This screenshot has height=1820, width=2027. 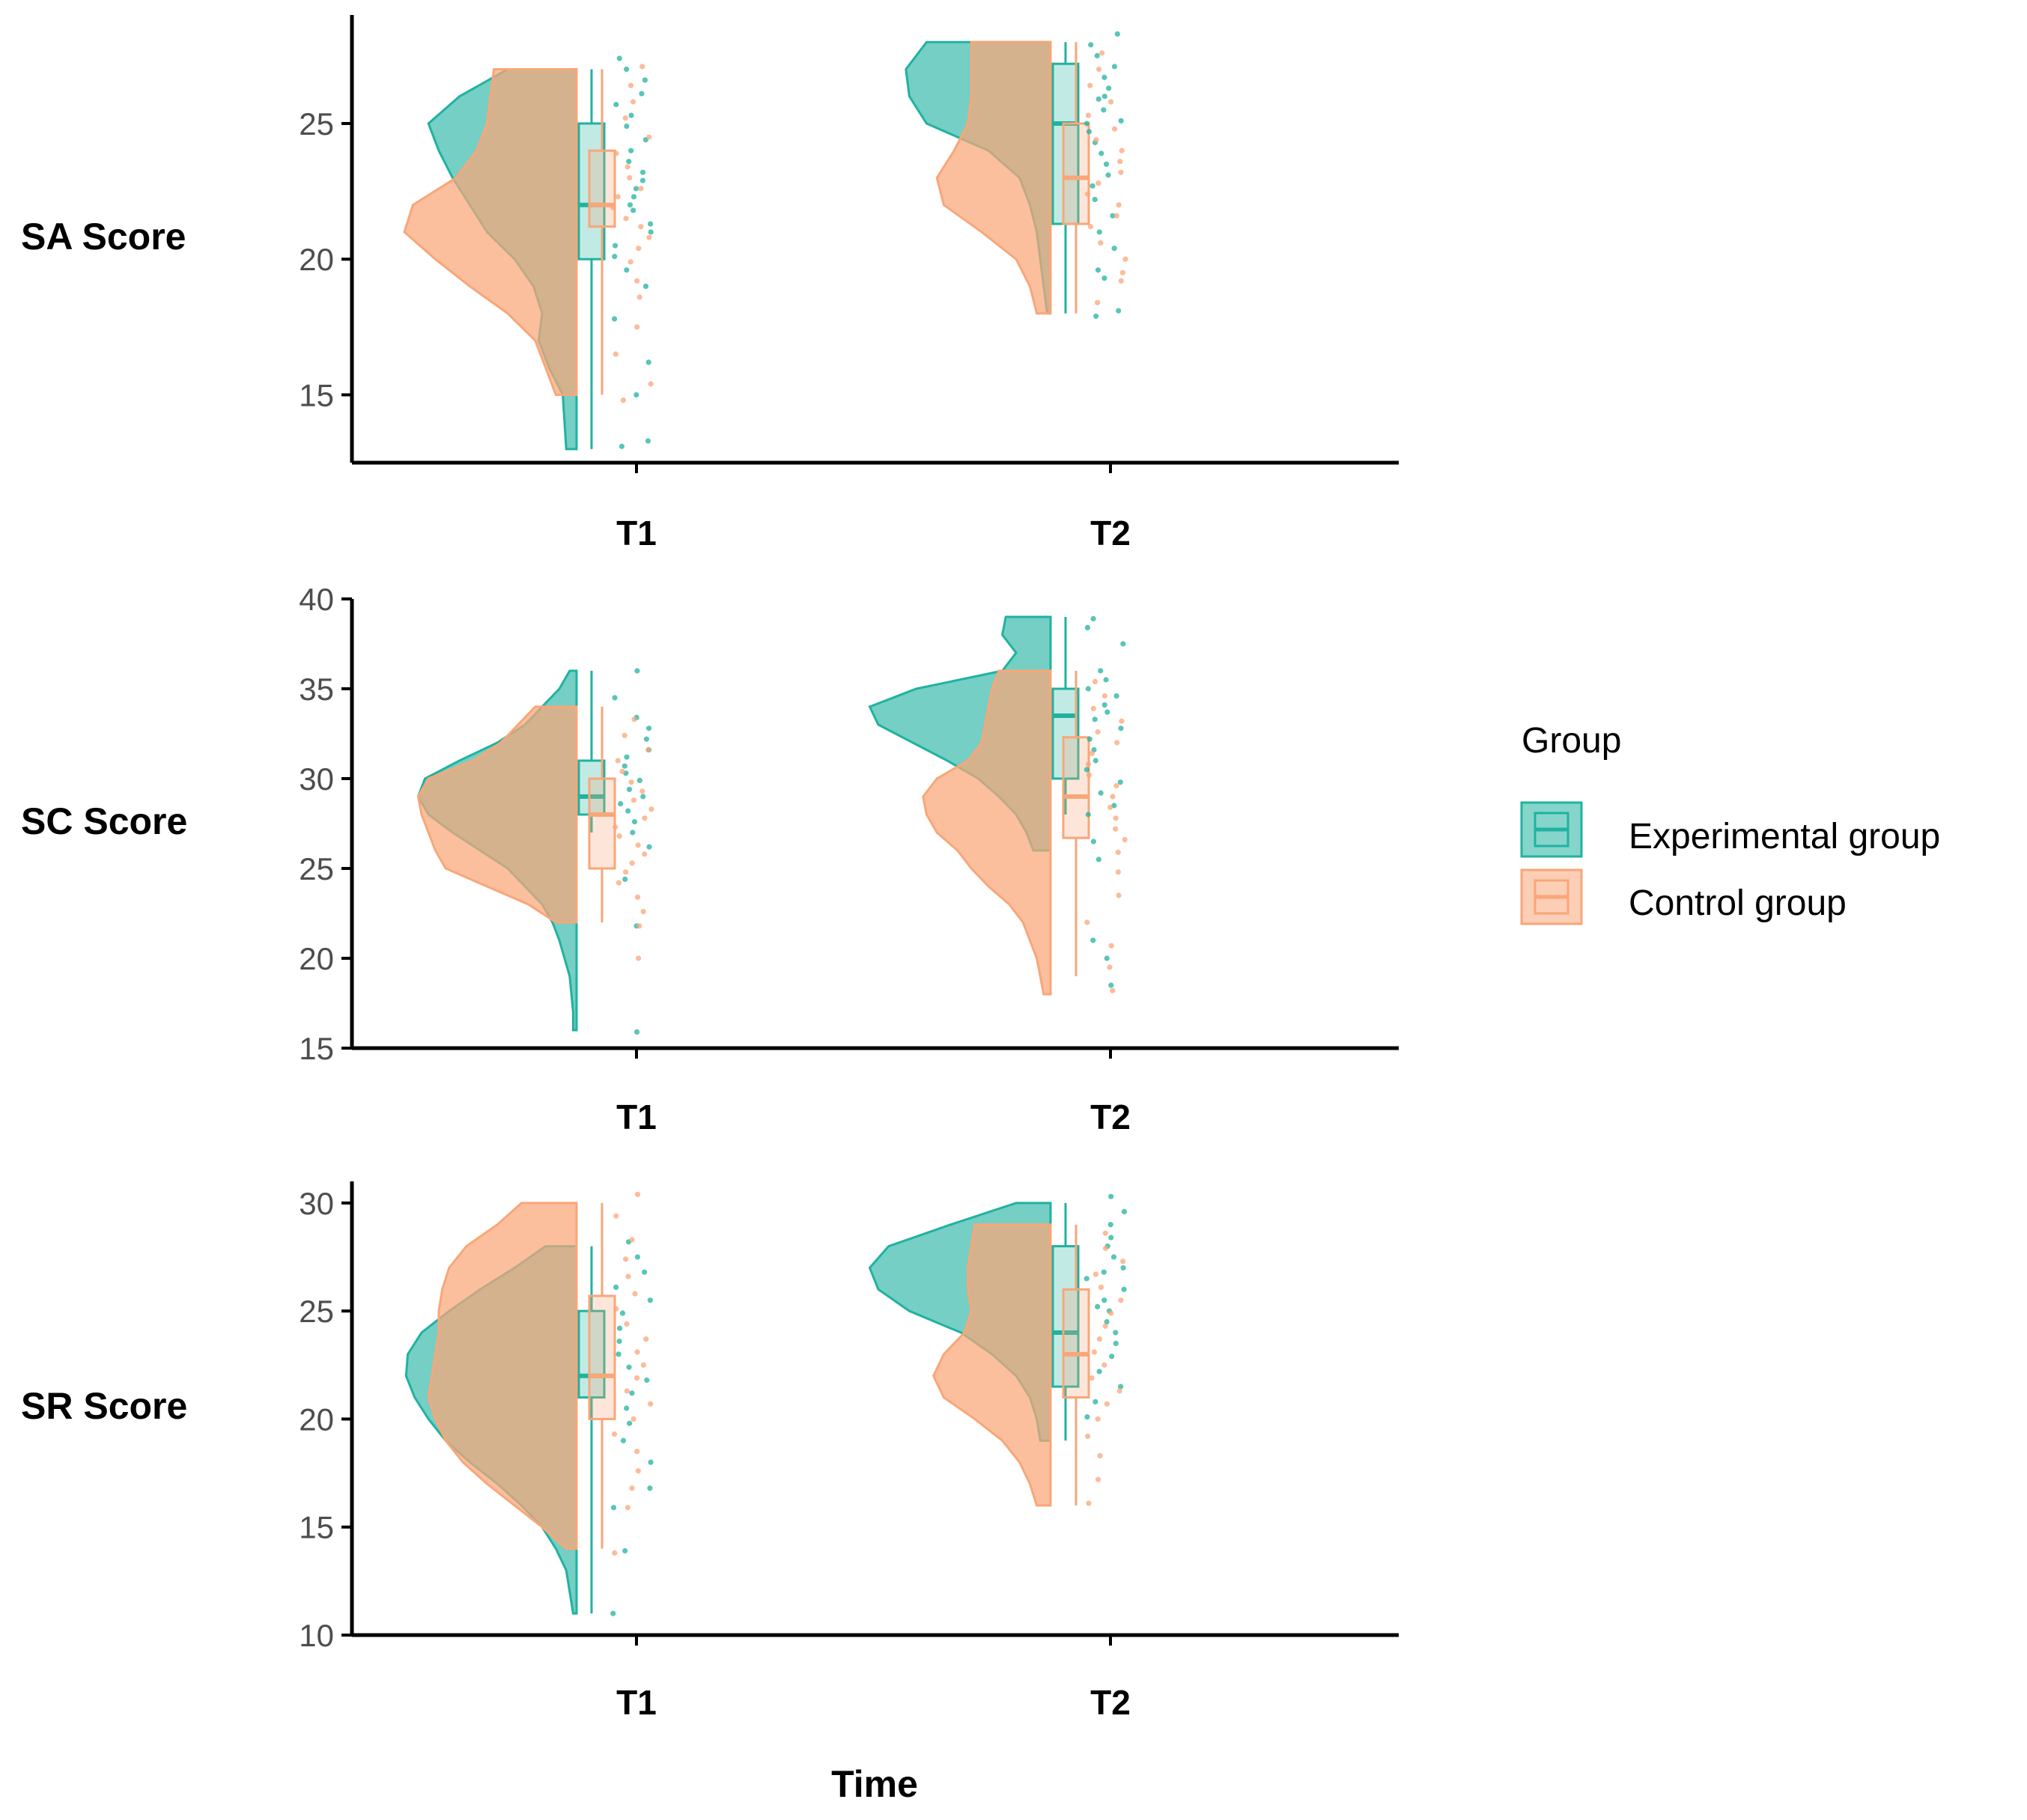 What do you see at coordinates (1738, 903) in the screenshot?
I see `legend-label-control: Control group` at bounding box center [1738, 903].